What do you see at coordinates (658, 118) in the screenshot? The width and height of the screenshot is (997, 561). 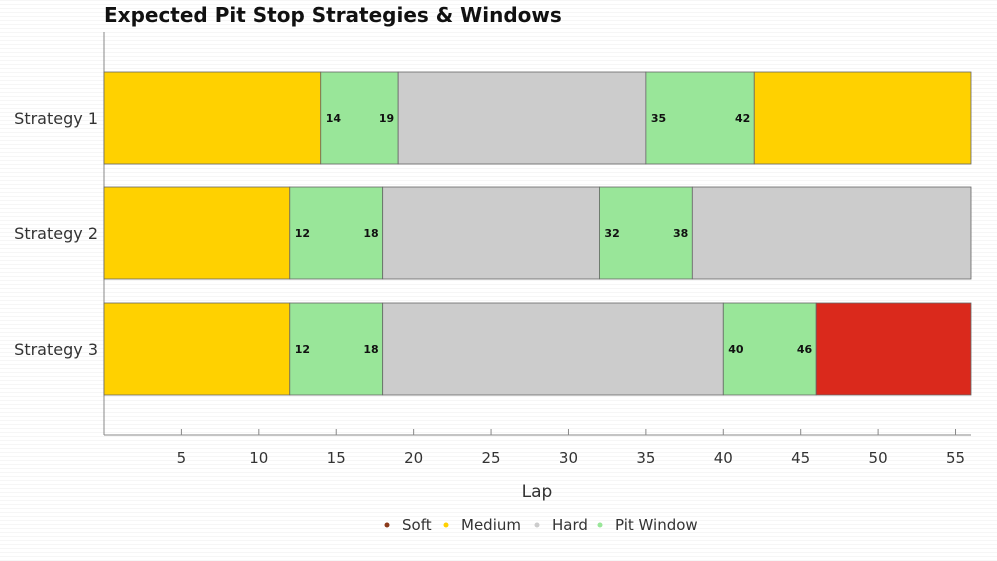 I see `pit-window-start-label: 35` at bounding box center [658, 118].